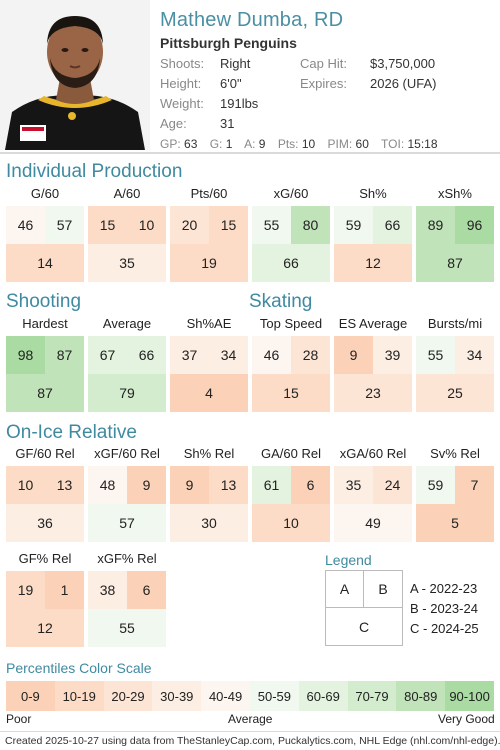  What do you see at coordinates (409, 144) in the screenshot?
I see `stat-toi: TOI: 15:18` at bounding box center [409, 144].